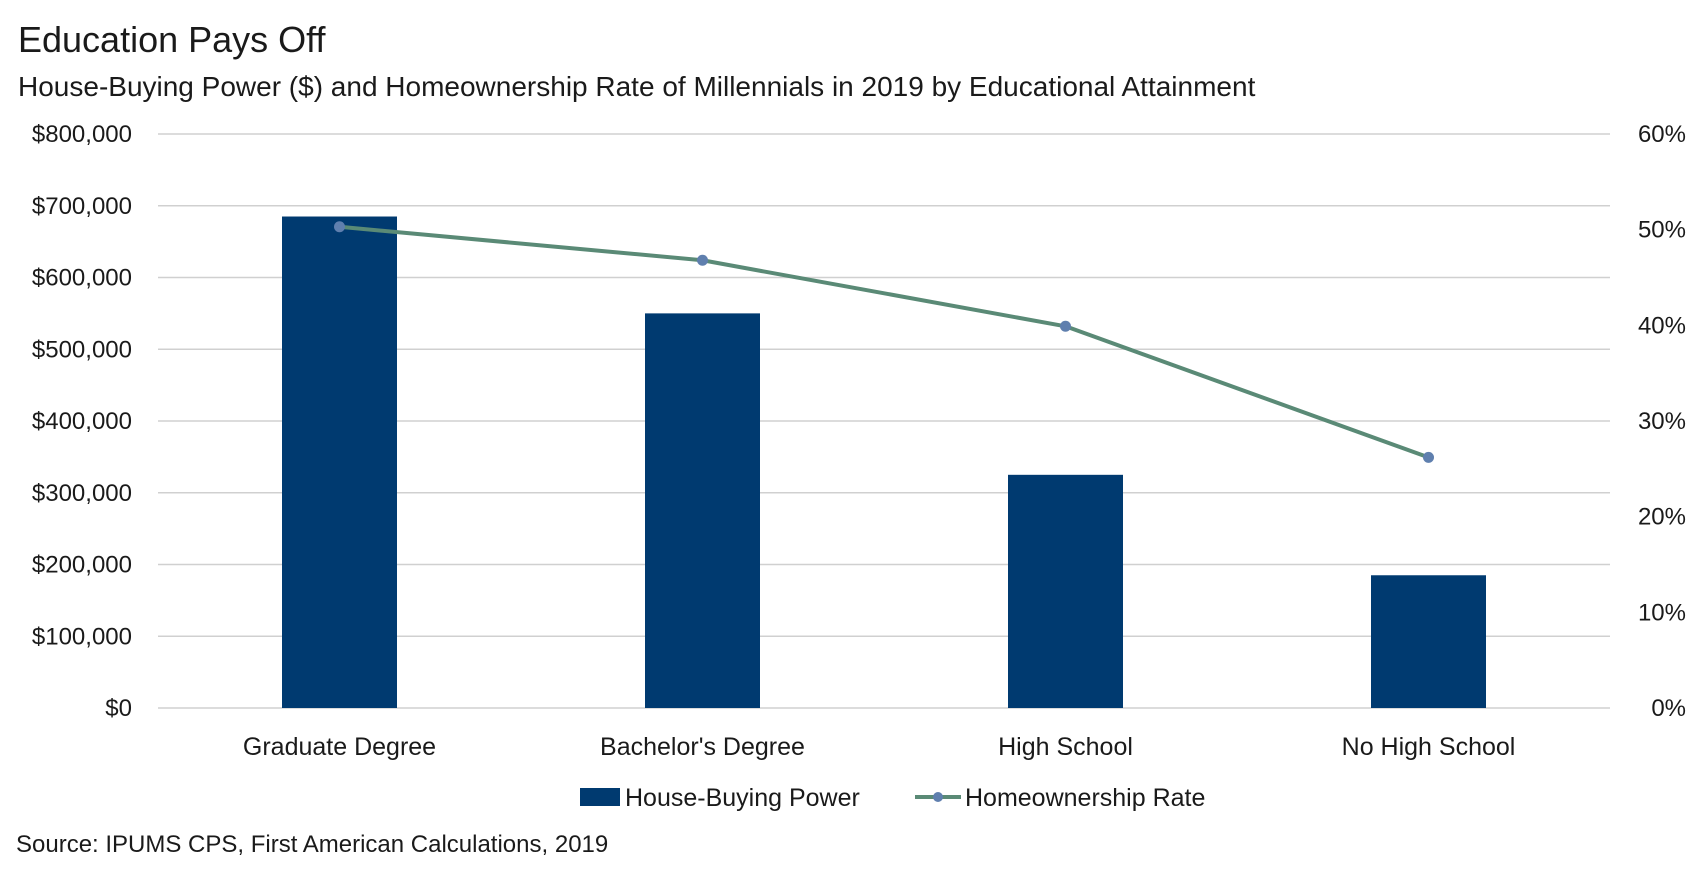 This screenshot has width=1689, height=889. I want to click on category-label: Graduate Degree, so click(339, 747).